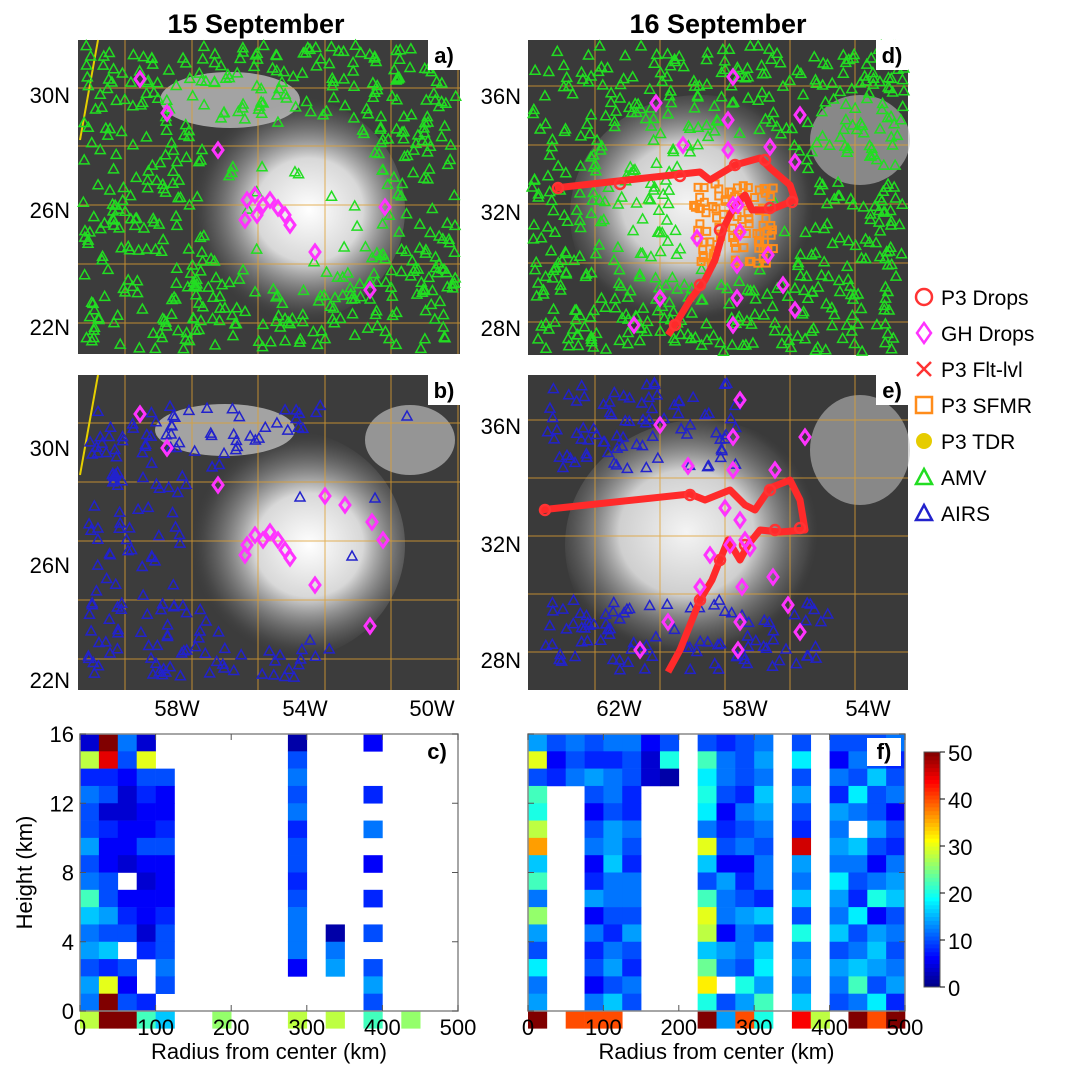  Describe the element at coordinates (50, 565) in the screenshot. I see `lat-tick-label: 26N` at that location.